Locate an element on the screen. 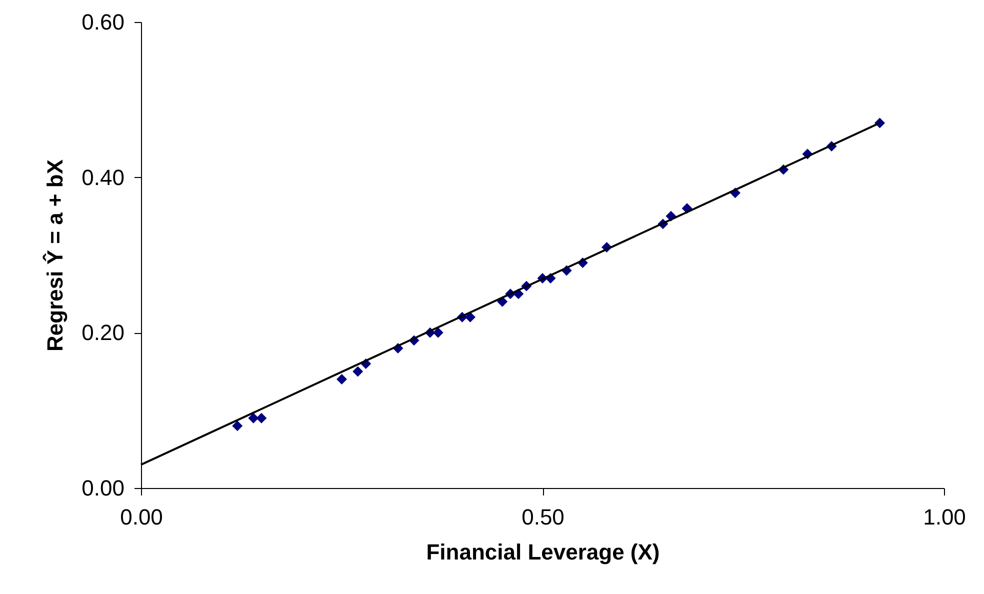 Image resolution: width=984 pixels, height=594 pixels. y-tick-label: 0.60 is located at coordinates (103, 22).